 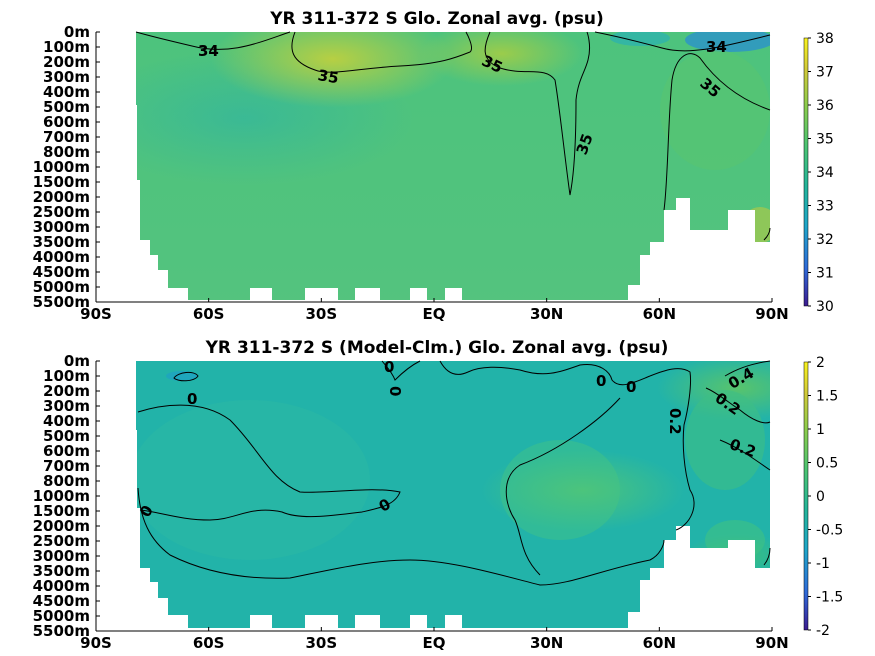 What do you see at coordinates (401, 536) in the screenshot?
I see `contour-0-b` at bounding box center [401, 536].